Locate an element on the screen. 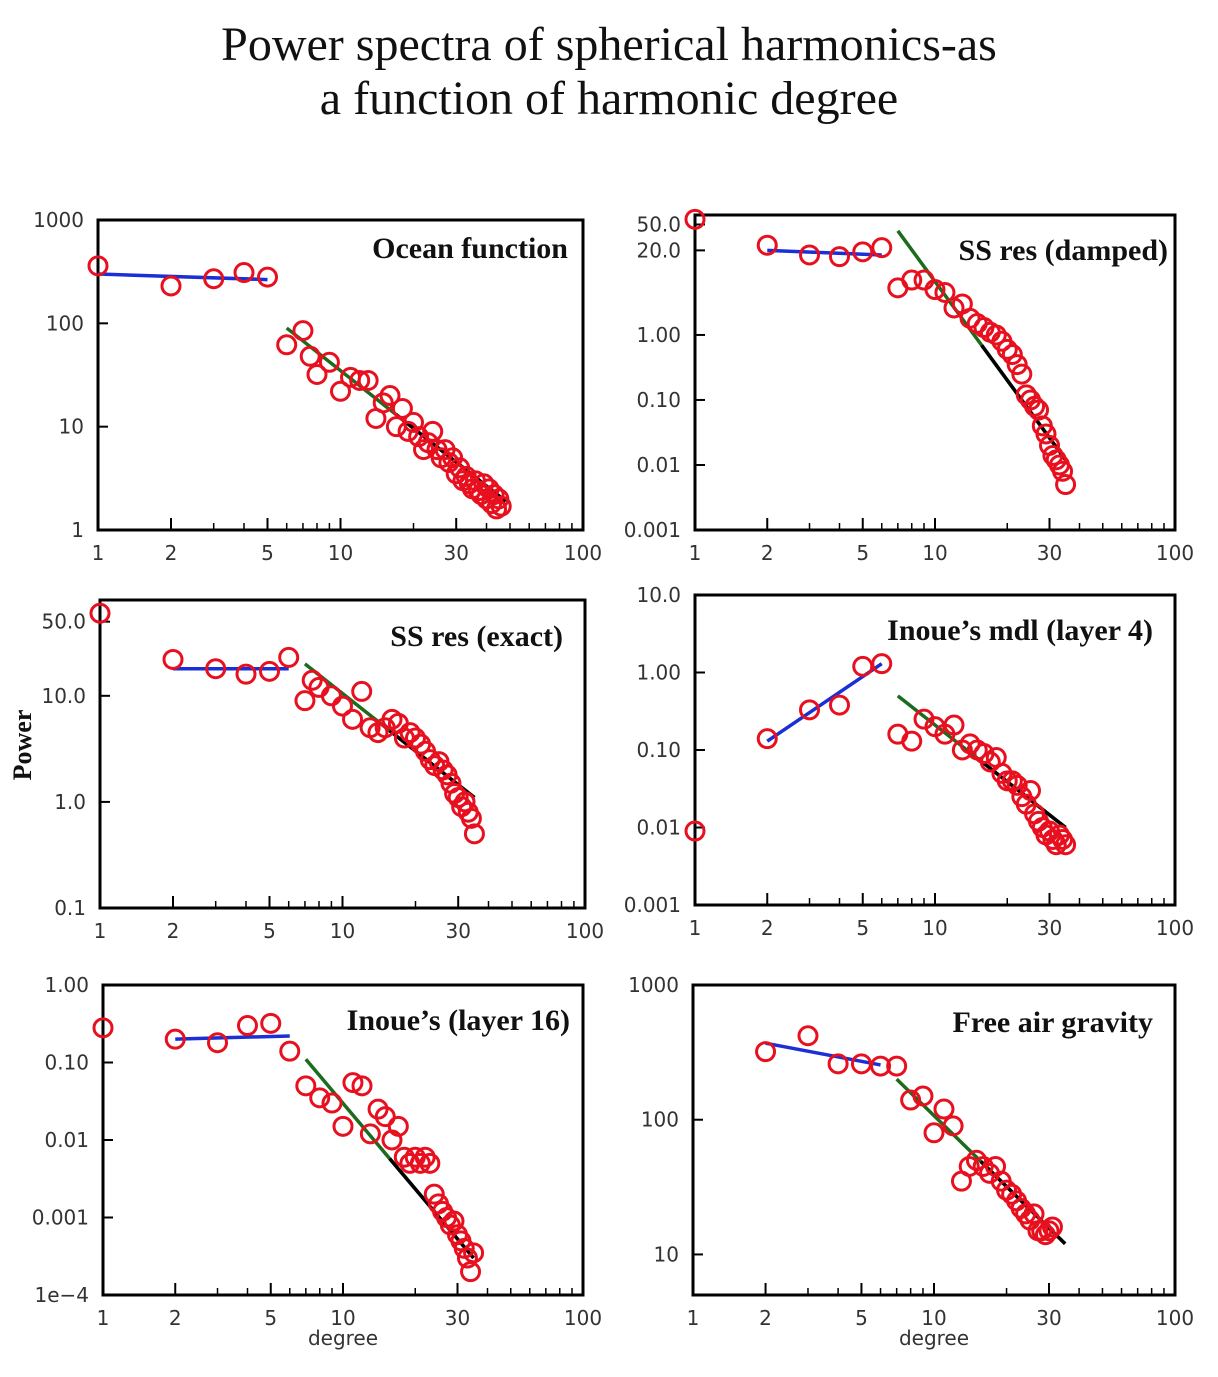  y-tick-label: 1000 is located at coordinates (58, 220).